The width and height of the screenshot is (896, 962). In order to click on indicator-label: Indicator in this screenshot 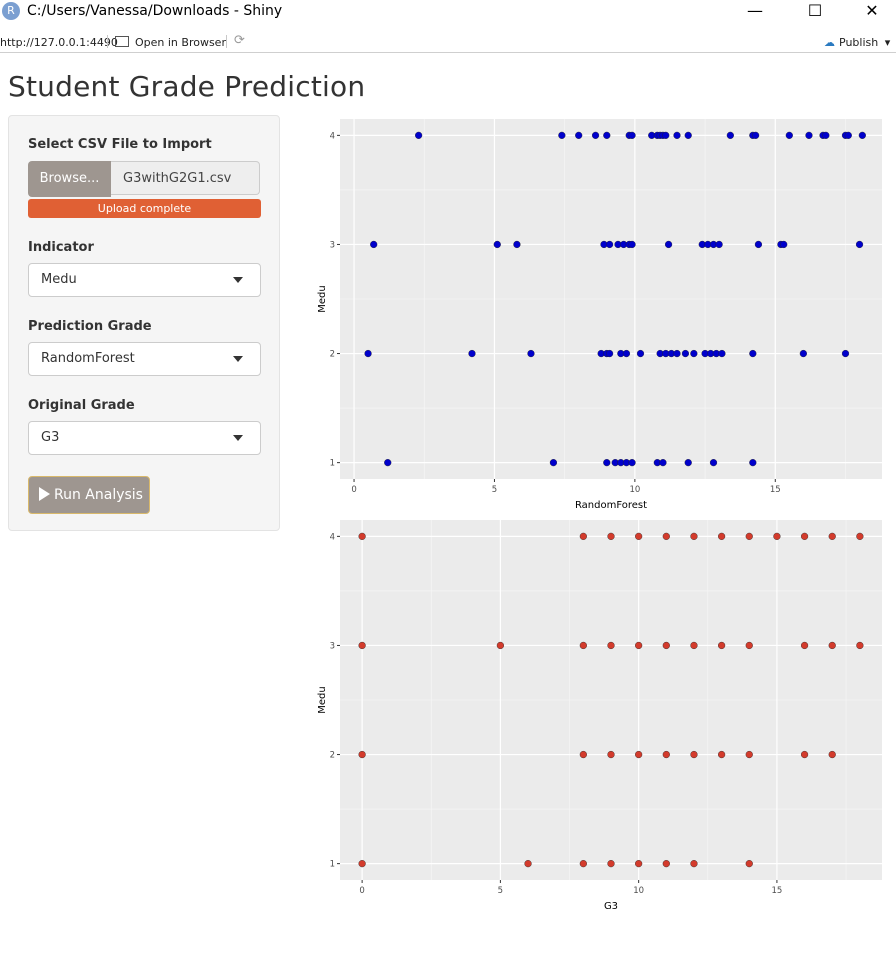, I will do `click(61, 247)`.